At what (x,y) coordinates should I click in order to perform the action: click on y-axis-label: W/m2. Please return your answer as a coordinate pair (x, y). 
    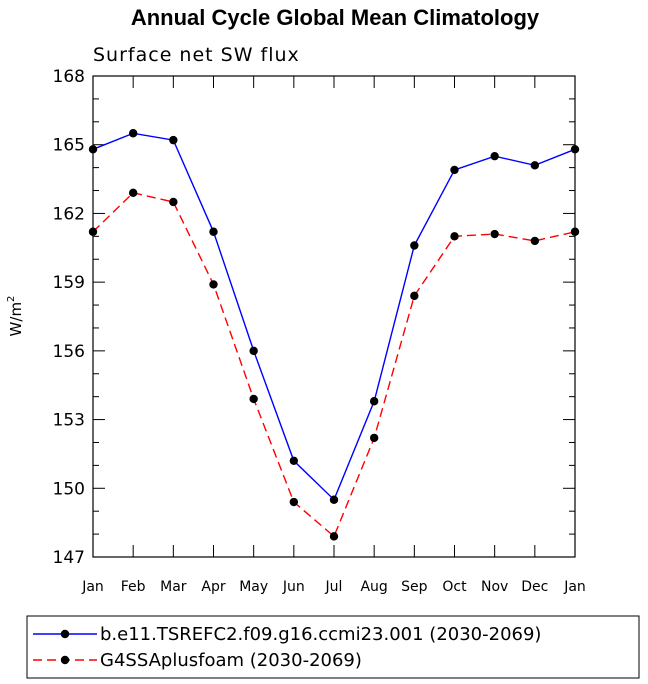
    Looking at the image, I should click on (15, 316).